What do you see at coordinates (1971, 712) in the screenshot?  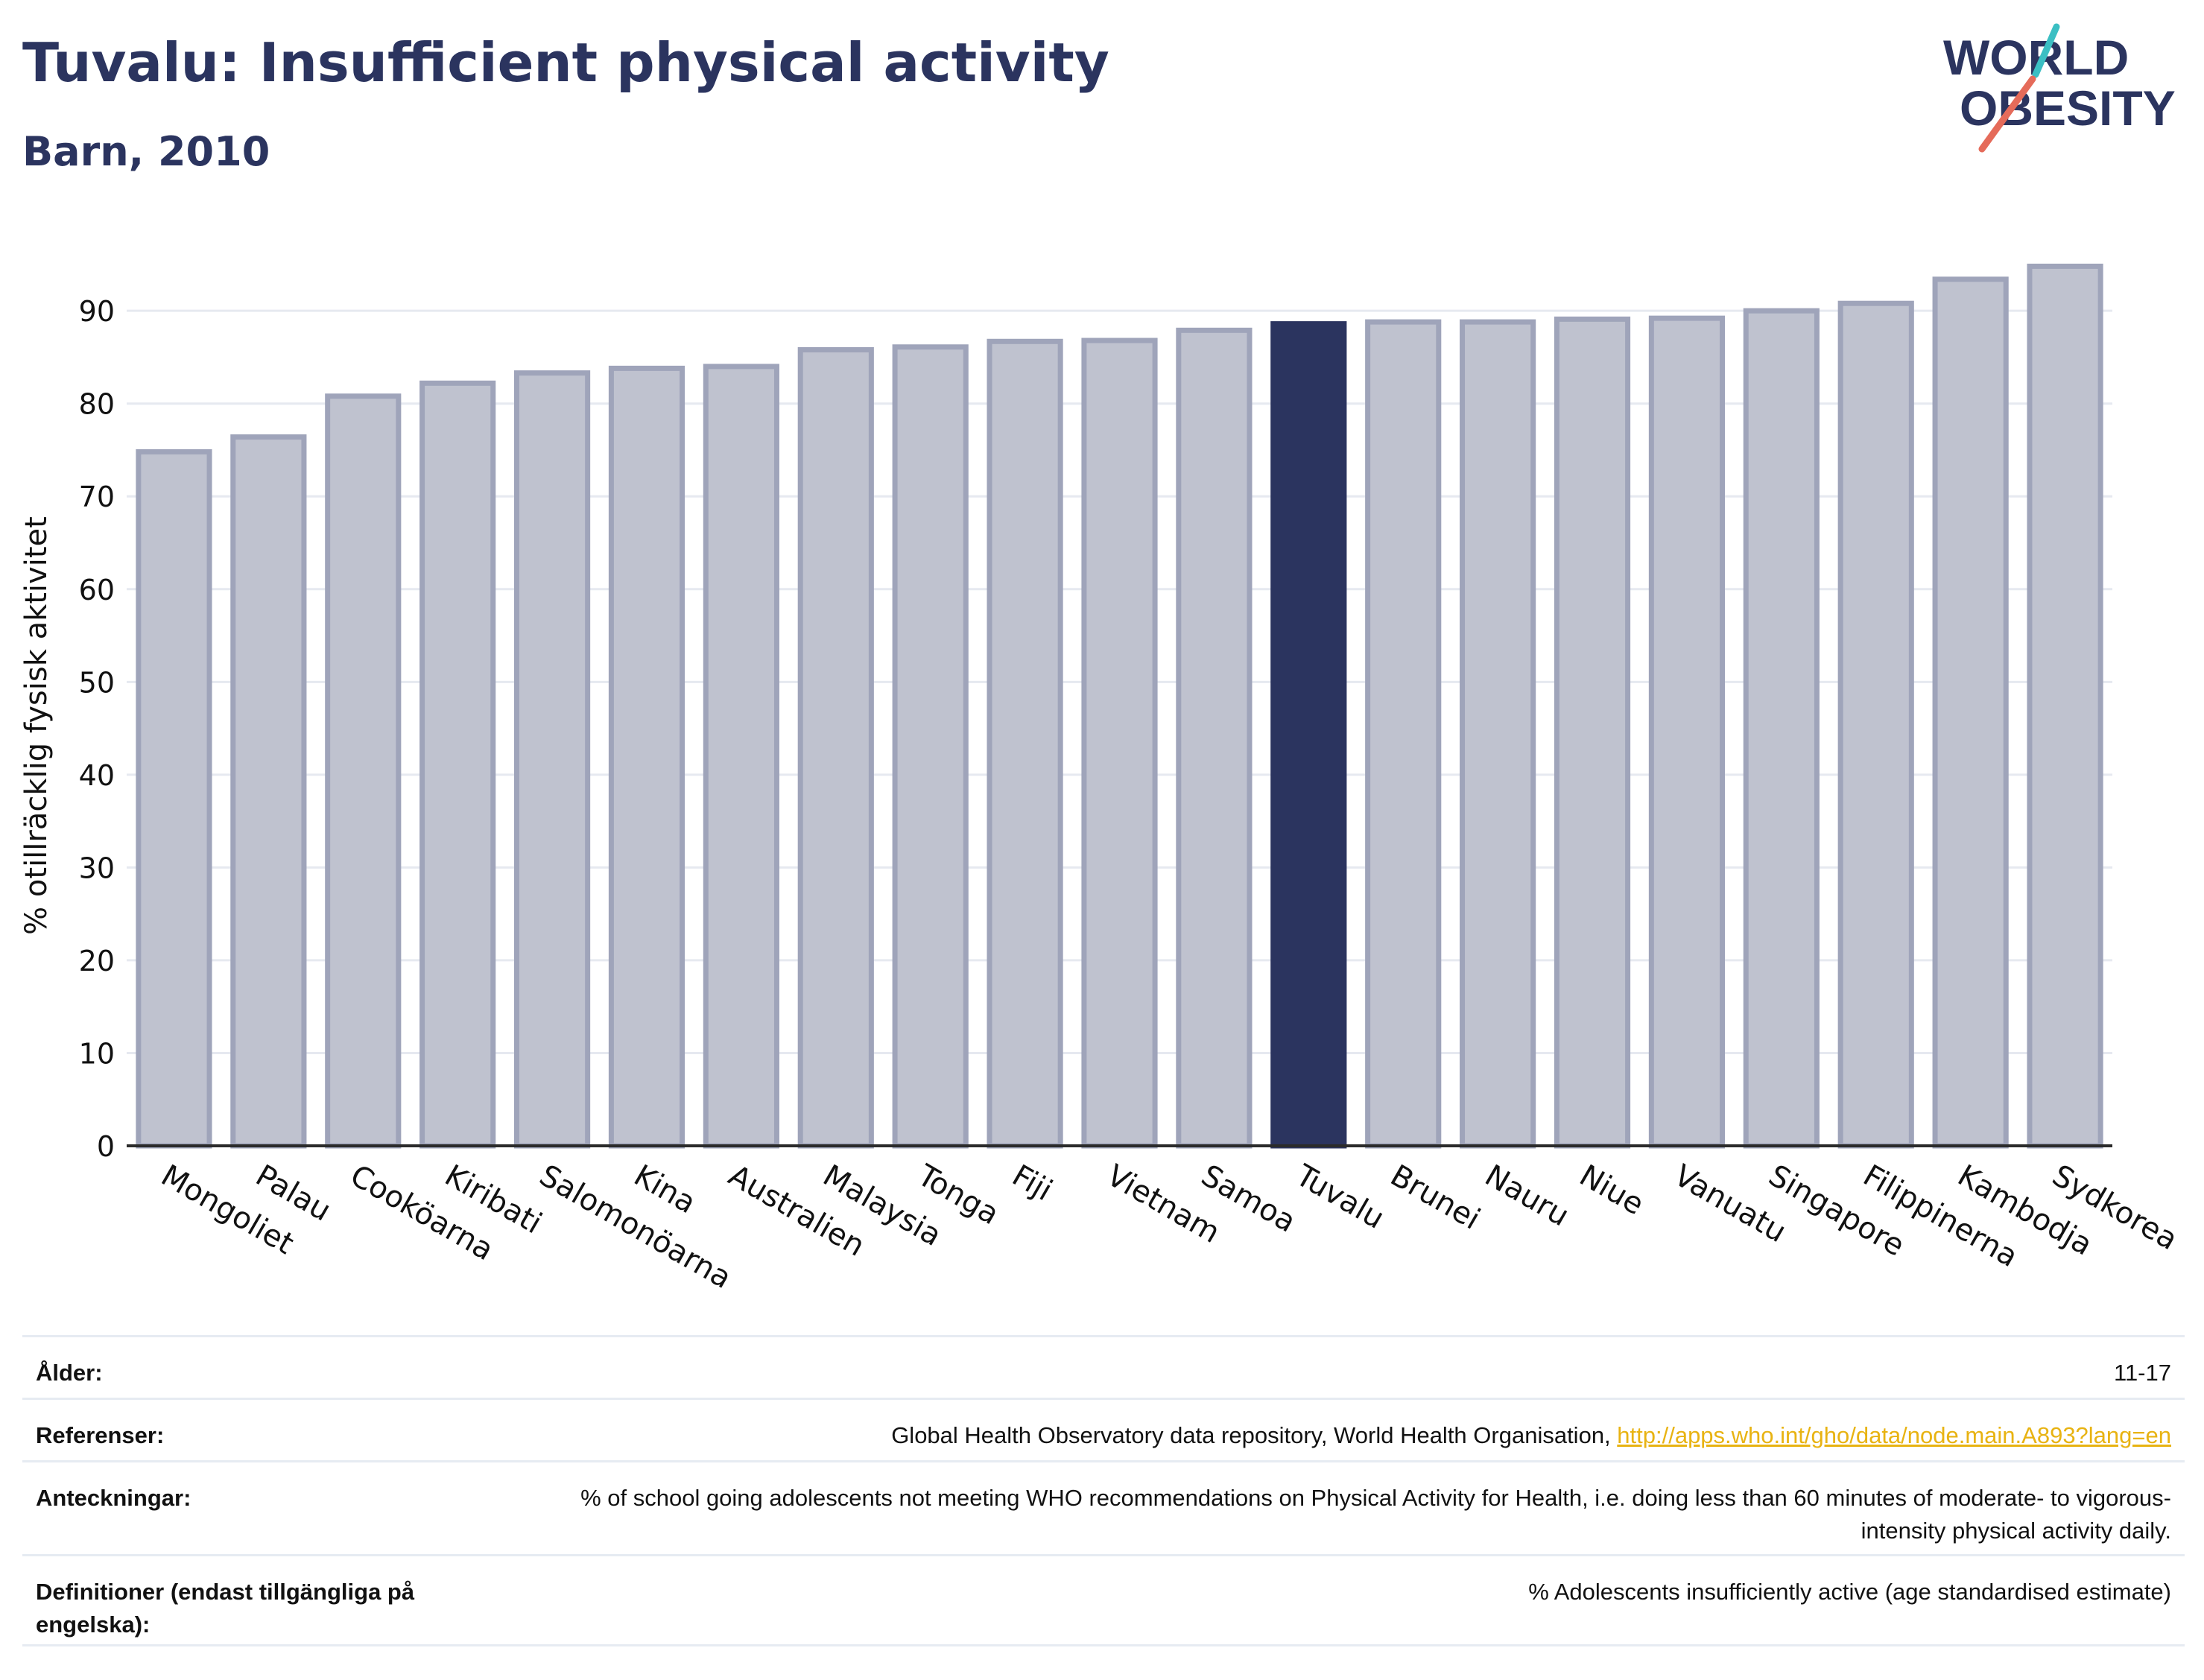 I see `bar-kambodja` at bounding box center [1971, 712].